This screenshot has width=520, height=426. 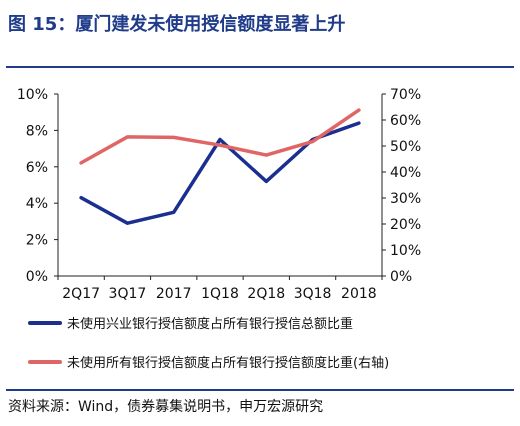 What do you see at coordinates (210, 324) in the screenshot?
I see `legend-label-1: 未使用兴业银行授信额度占所有银行授信总额比重` at bounding box center [210, 324].